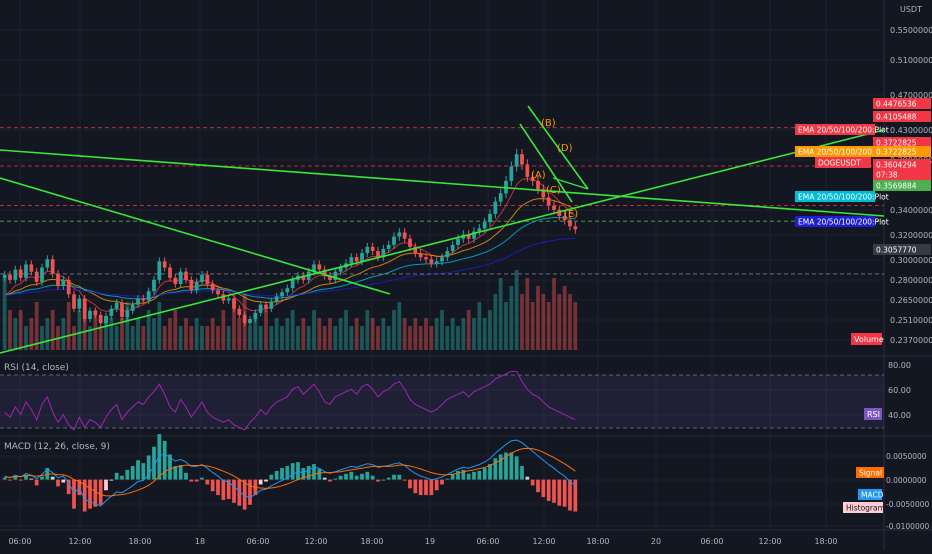 The height and width of the screenshot is (554, 932). What do you see at coordinates (906, 480) in the screenshot?
I see `macd-tick-label: 0.0000000` at bounding box center [906, 480].